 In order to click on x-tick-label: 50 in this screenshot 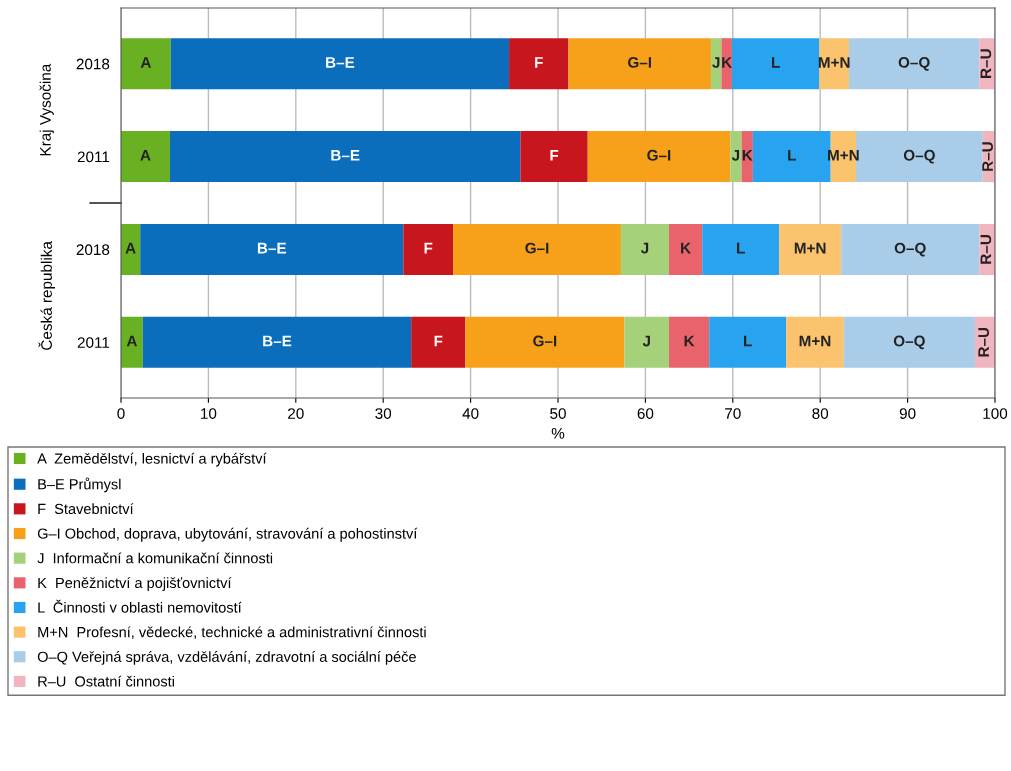, I will do `click(558, 413)`.